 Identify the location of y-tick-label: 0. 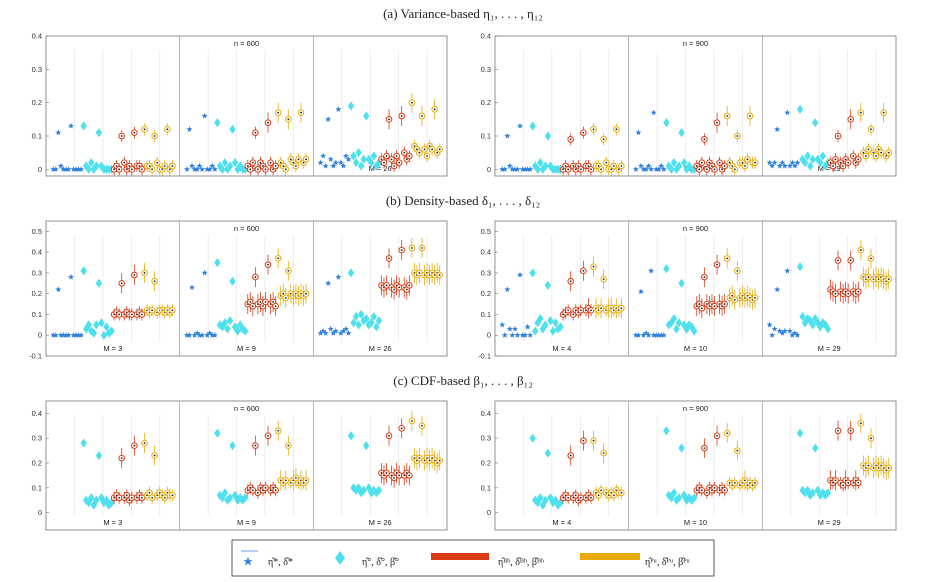
(489, 335).